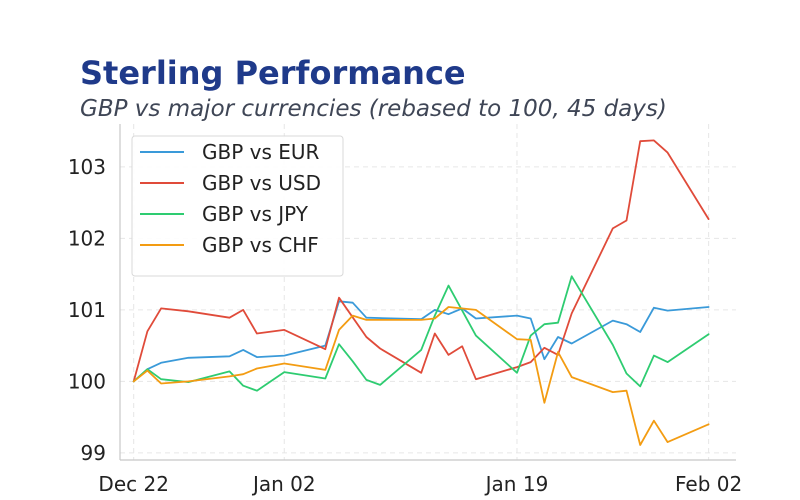  Describe the element at coordinates (87, 381) in the screenshot. I see `y-tick-label: 100` at that location.